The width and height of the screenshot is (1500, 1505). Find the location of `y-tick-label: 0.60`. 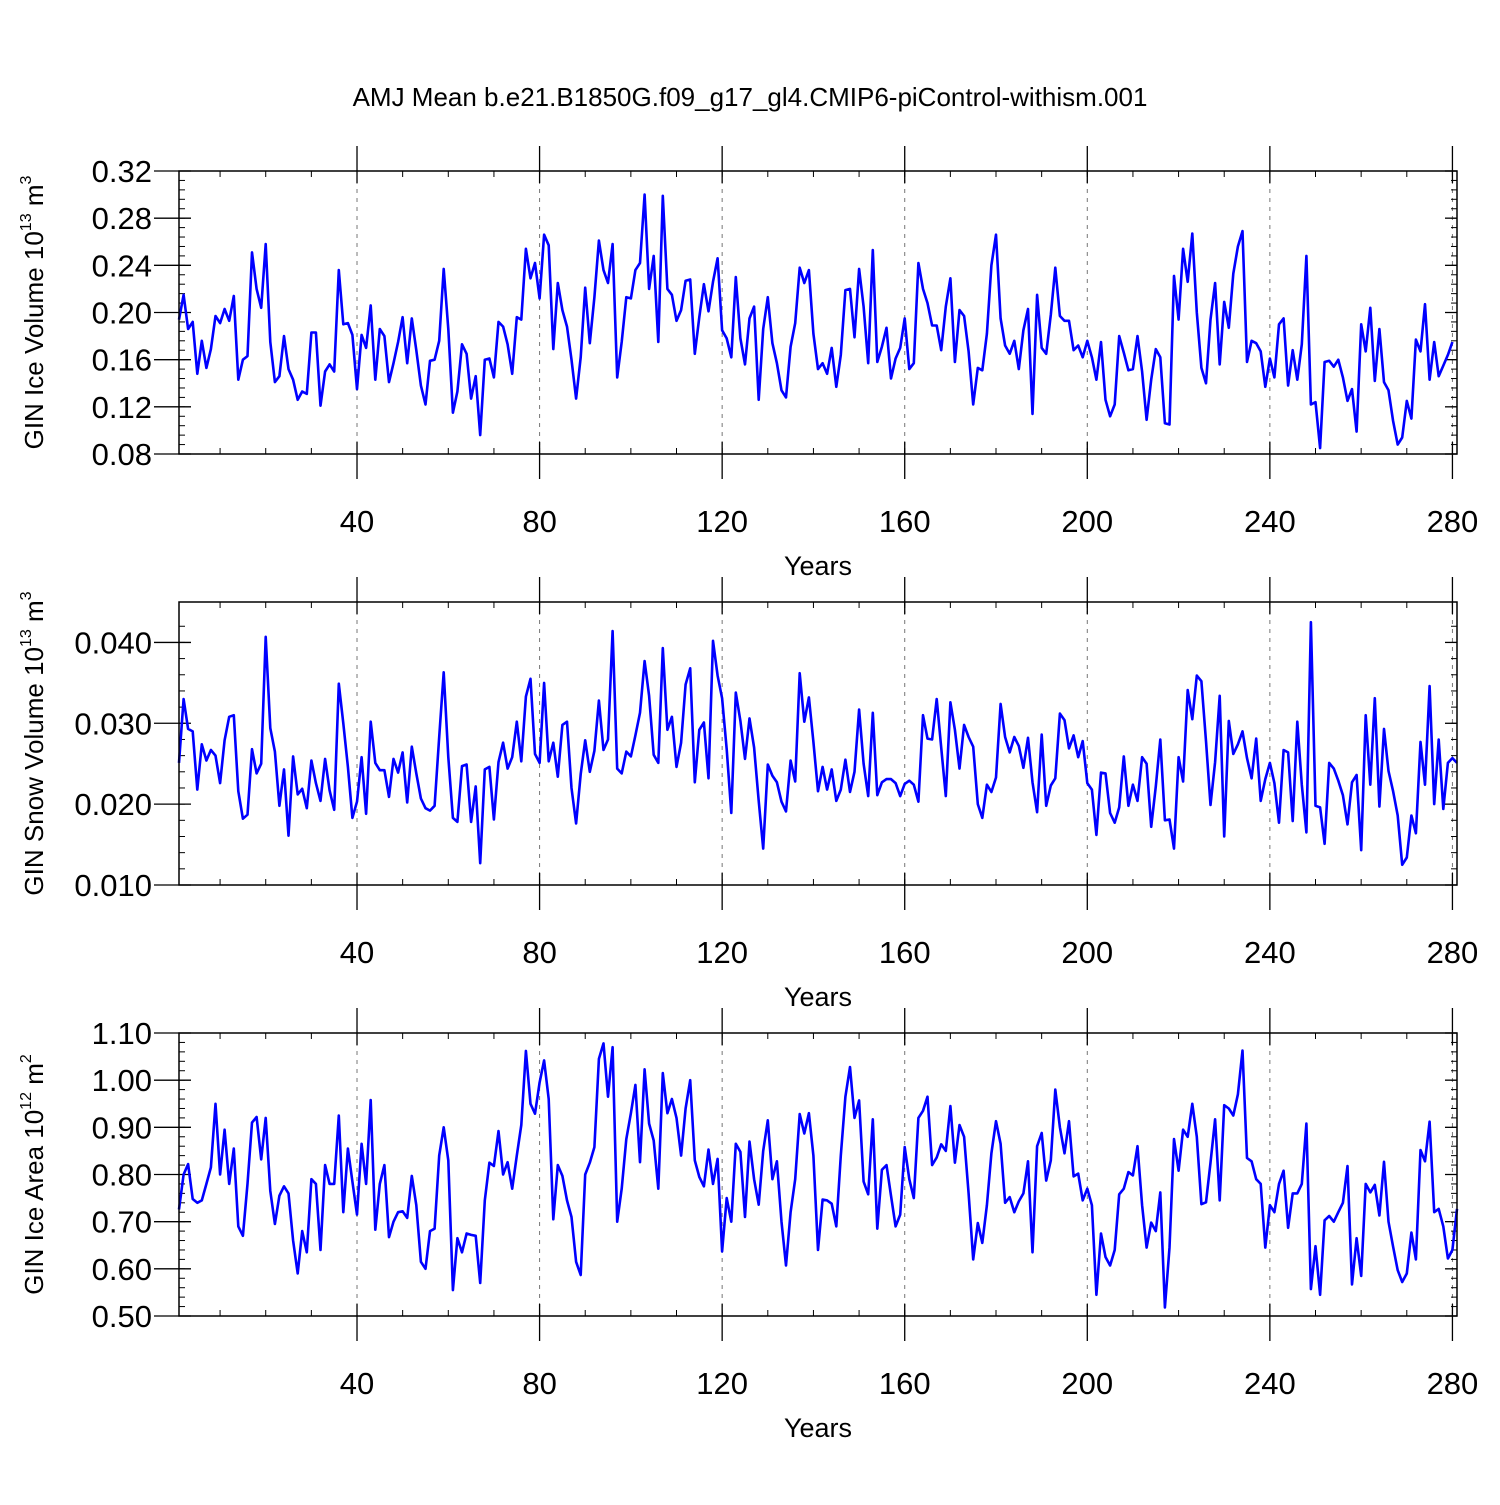

y-tick-label: 0.60 is located at coordinates (122, 1269).